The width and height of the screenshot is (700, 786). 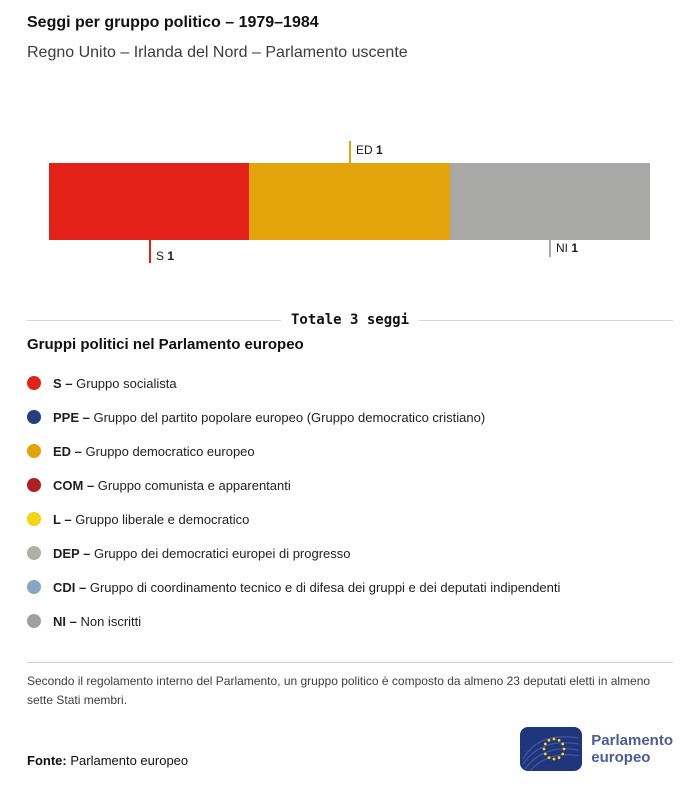 What do you see at coordinates (34, 621) in the screenshot?
I see `color-dot-ni` at bounding box center [34, 621].